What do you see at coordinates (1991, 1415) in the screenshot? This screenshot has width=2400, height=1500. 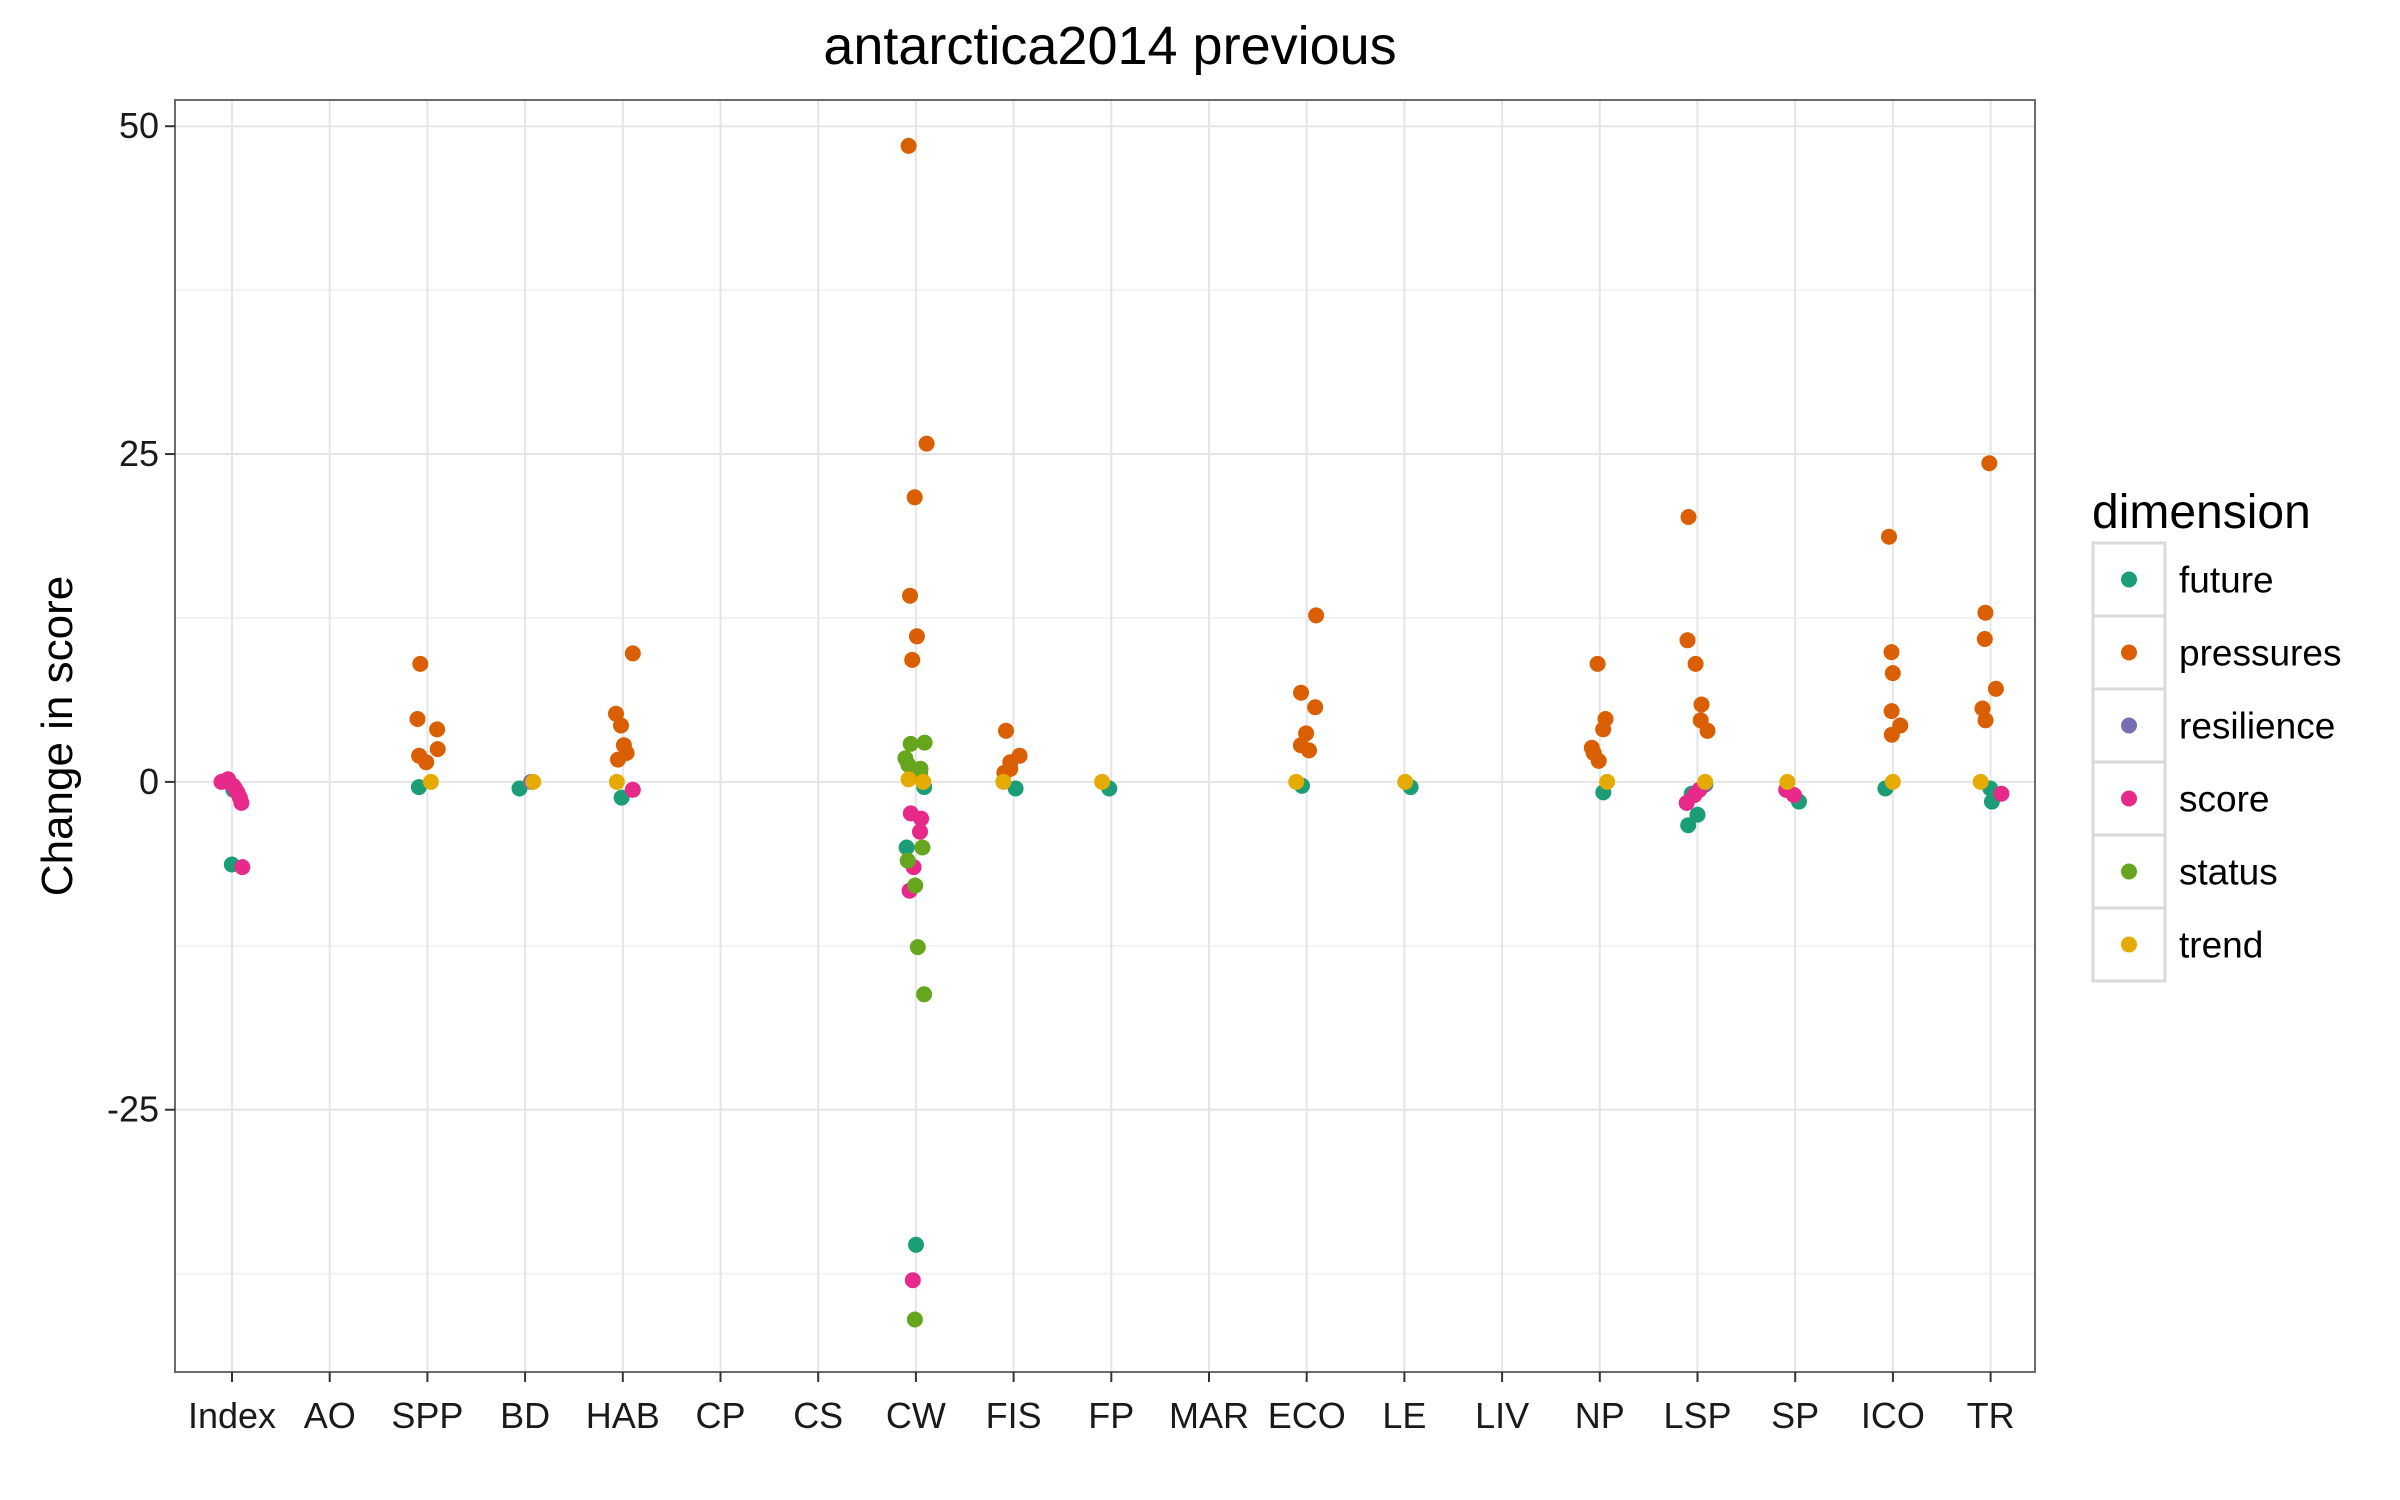 I see `x-tick-label: TR` at bounding box center [1991, 1415].